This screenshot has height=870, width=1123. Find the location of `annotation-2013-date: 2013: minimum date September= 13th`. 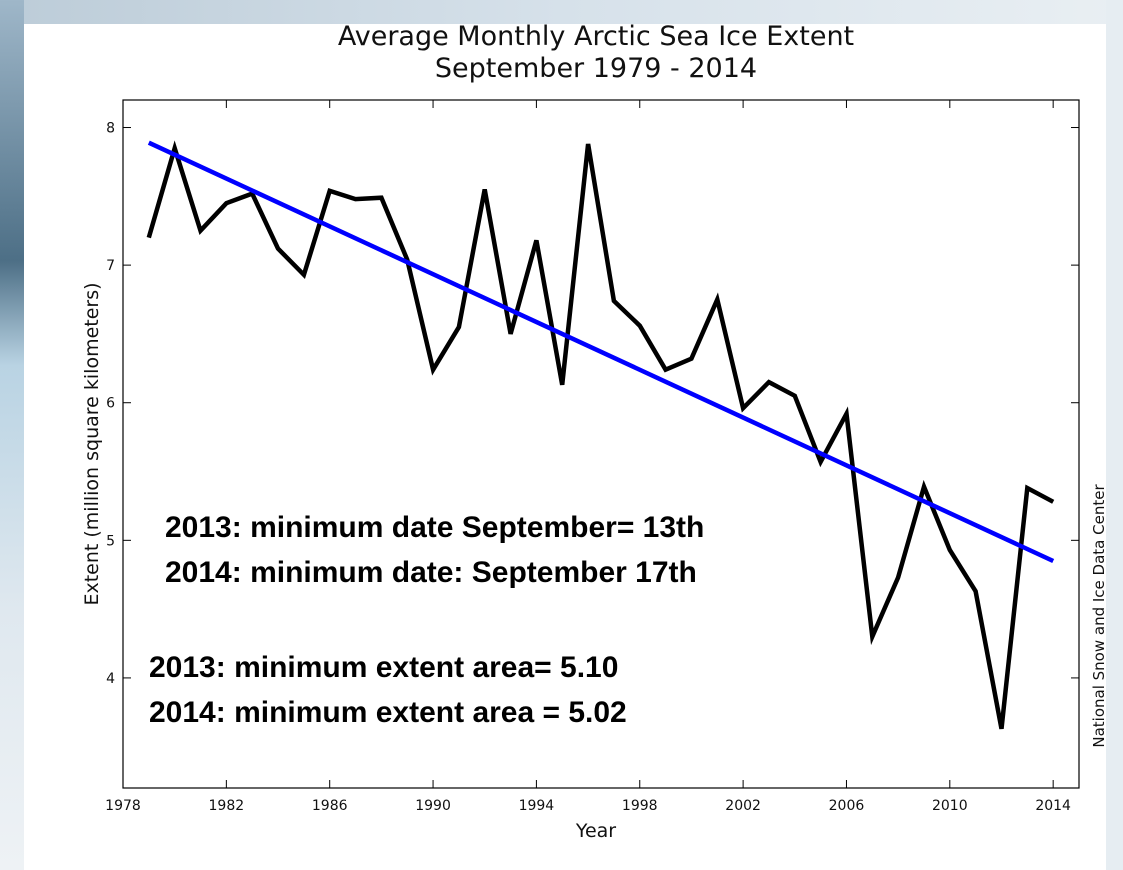

annotation-2013-date: 2013: minimum date September= 13th is located at coordinates (434, 527).